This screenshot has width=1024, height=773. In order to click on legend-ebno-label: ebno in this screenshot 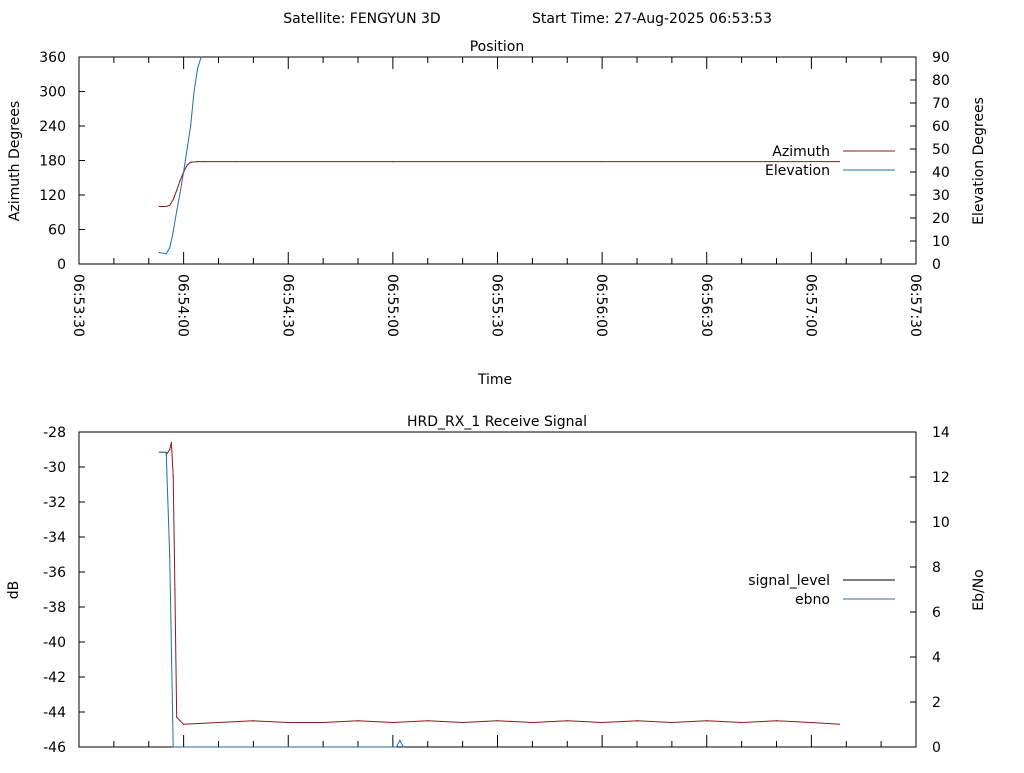, I will do `click(812, 600)`.